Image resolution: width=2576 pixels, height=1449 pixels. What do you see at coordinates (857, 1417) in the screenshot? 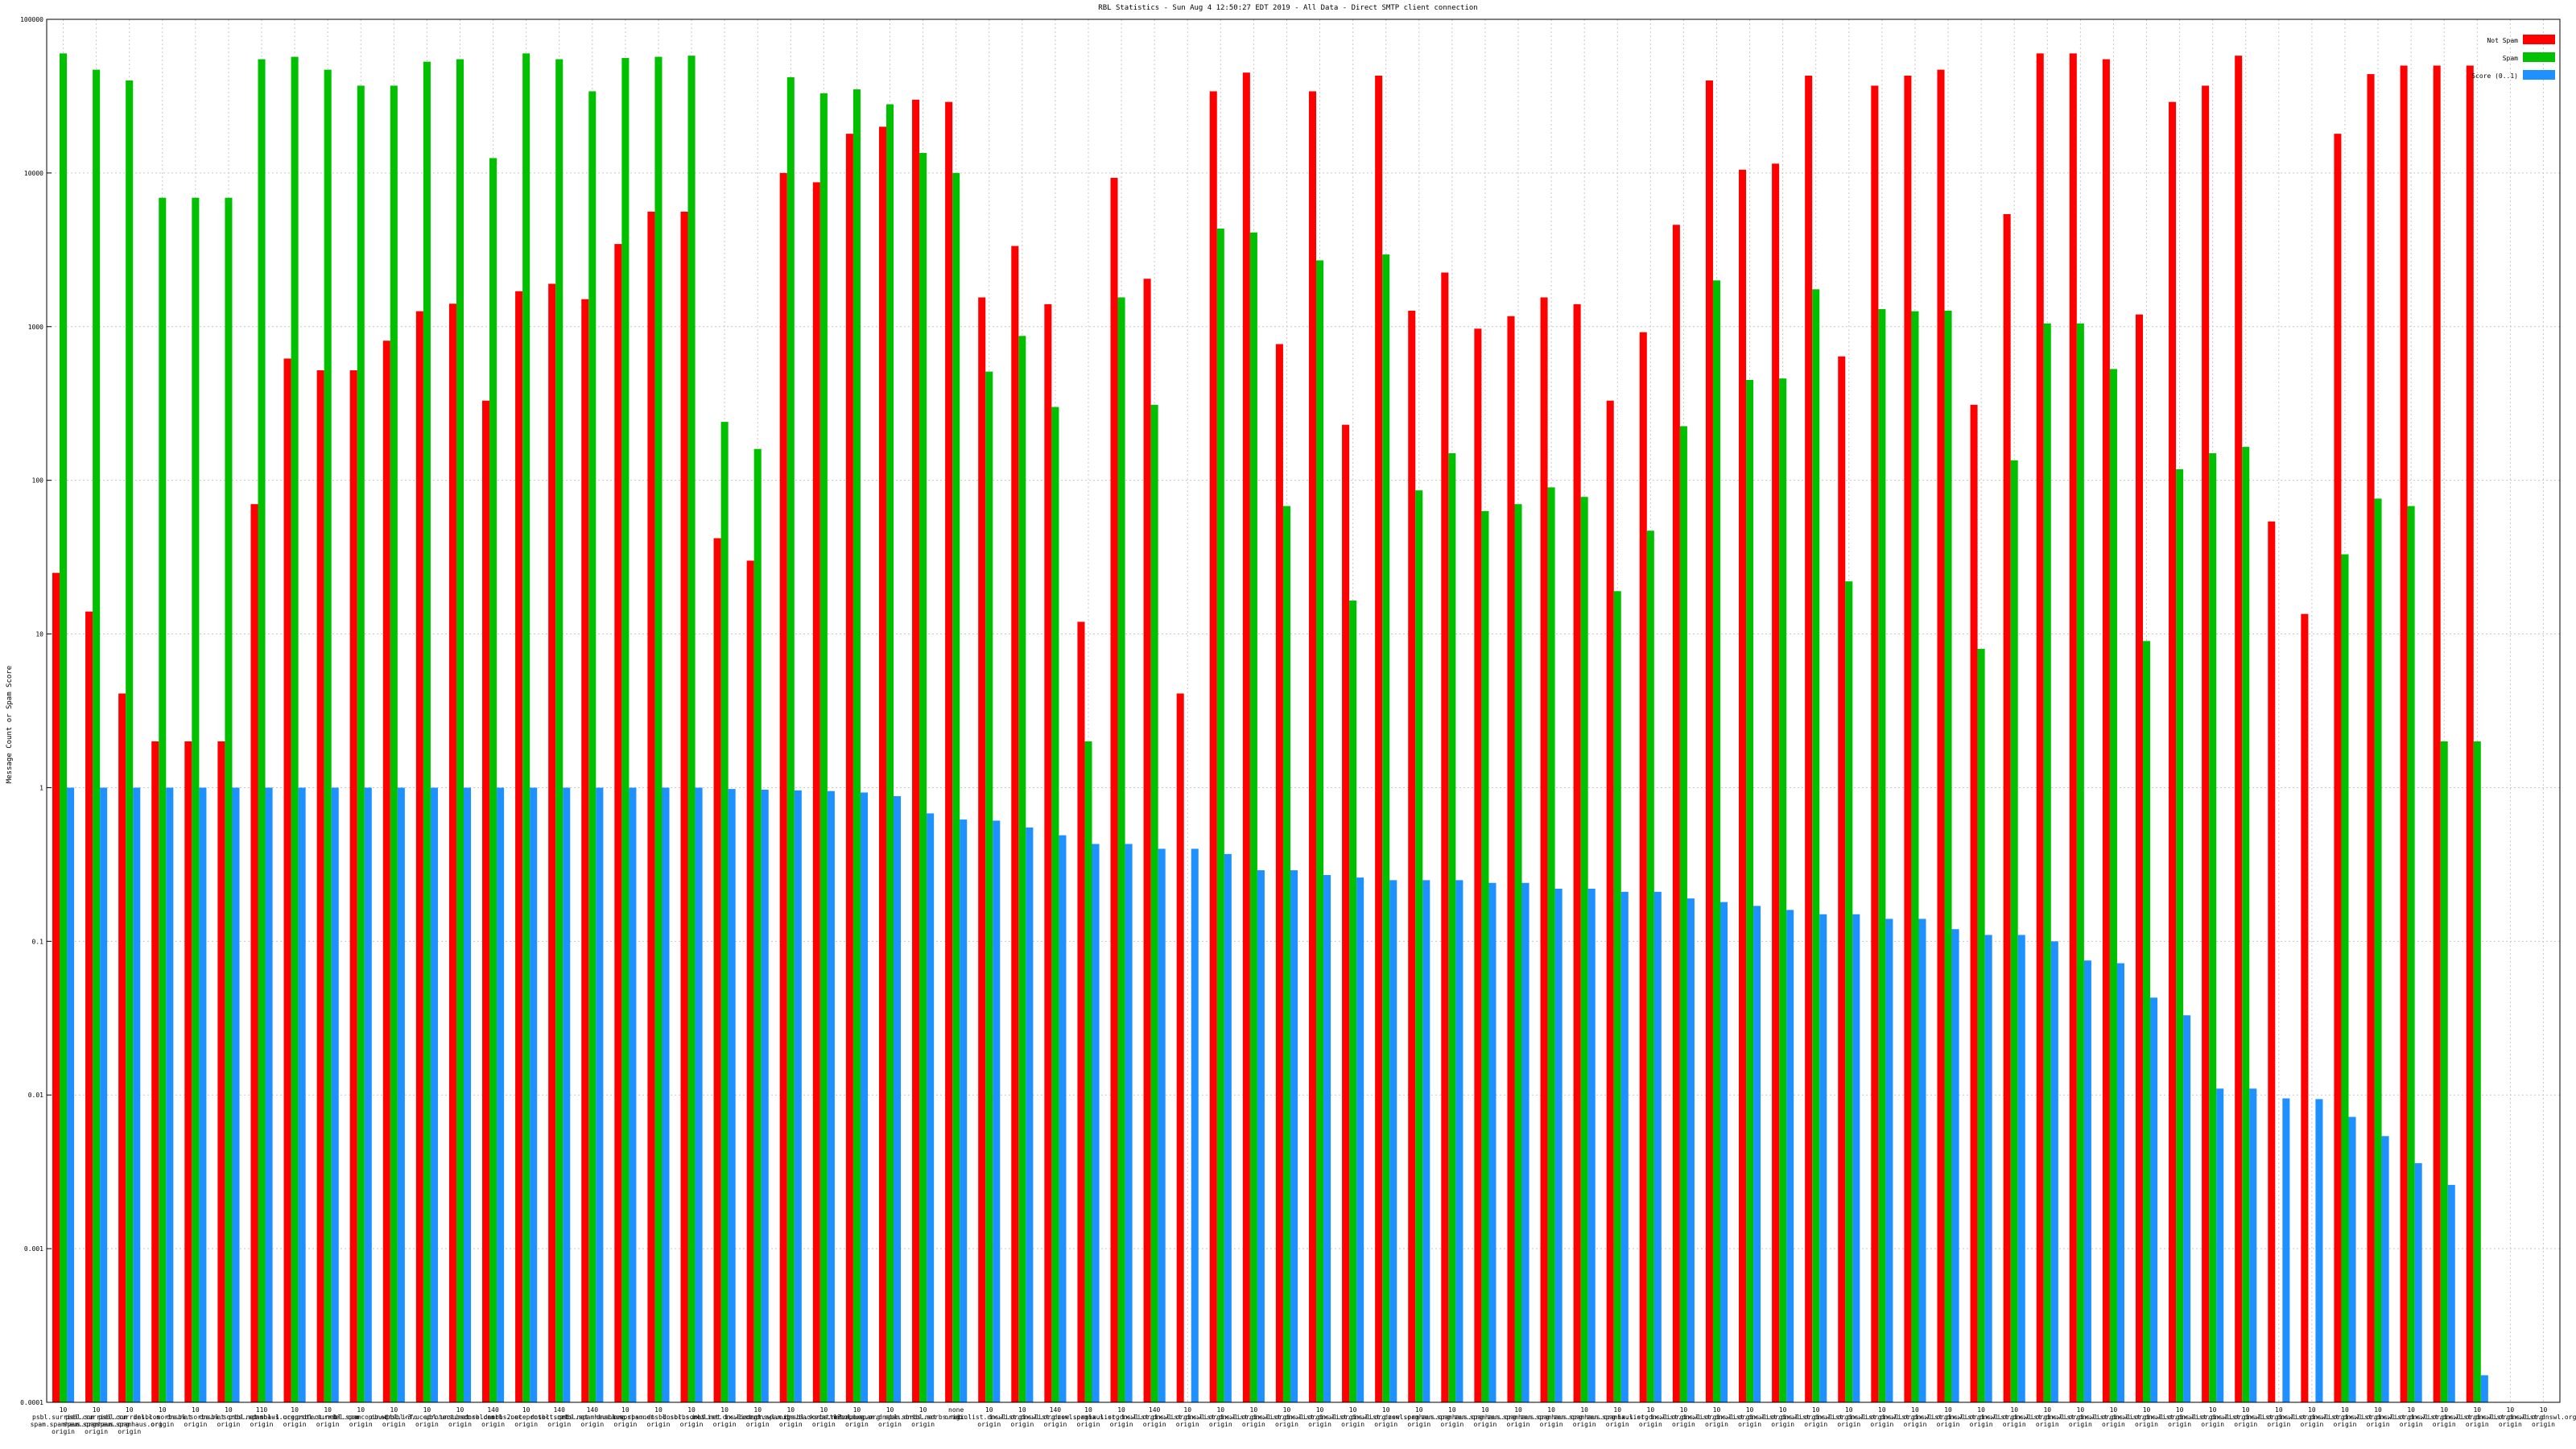
I see `x-category-label: 10 l2.apews.org origin` at bounding box center [857, 1417].